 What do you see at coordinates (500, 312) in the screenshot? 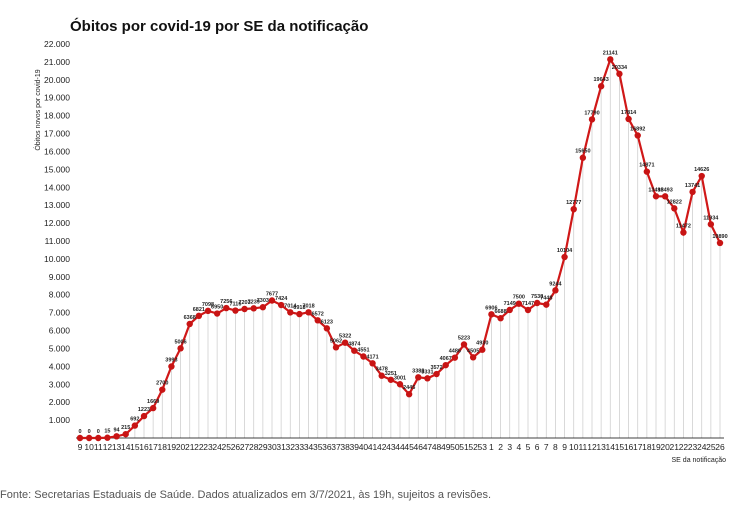
I see `data-label: 6688` at bounding box center [500, 312].